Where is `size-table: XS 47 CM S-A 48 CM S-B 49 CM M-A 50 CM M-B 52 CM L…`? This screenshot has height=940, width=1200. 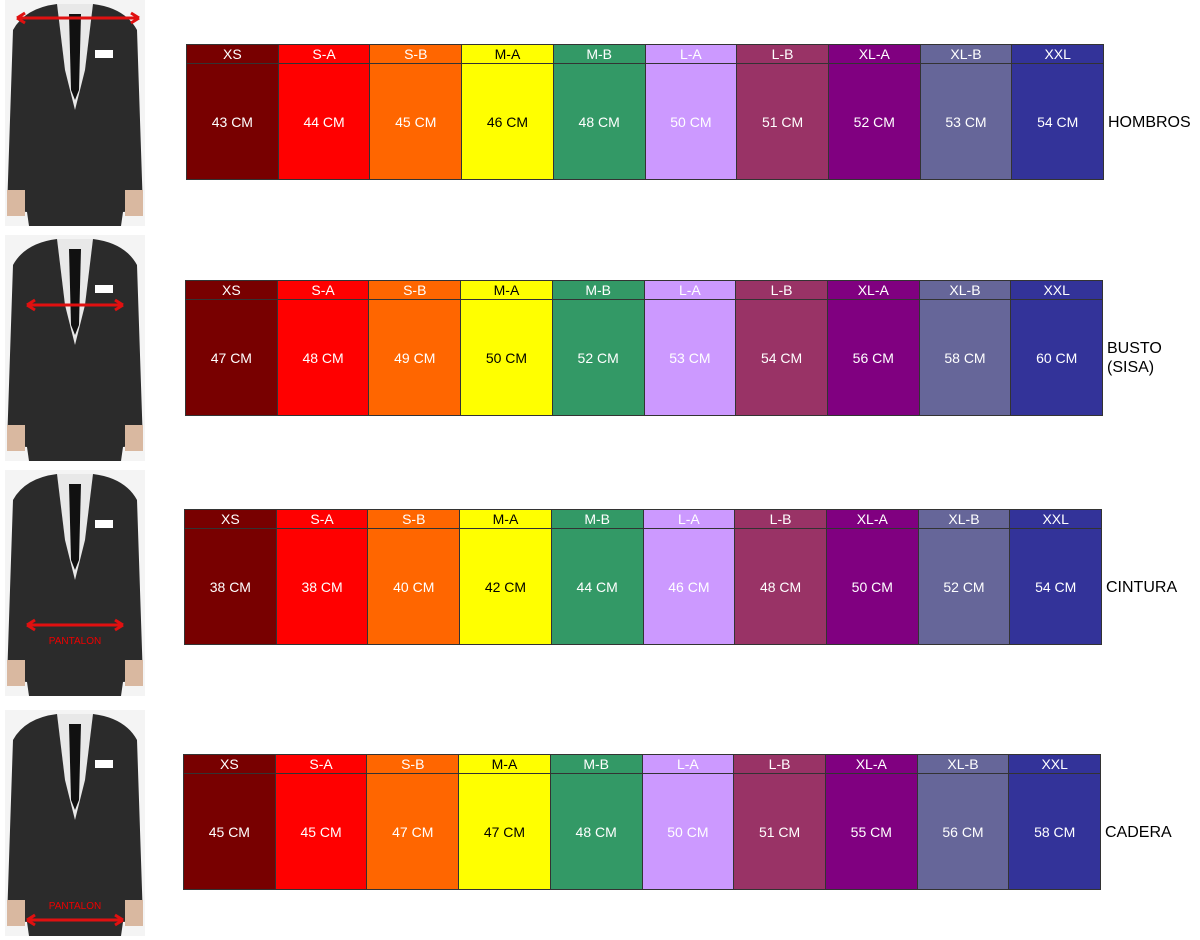 size-table: XS 47 CM S-A 48 CM S-B 49 CM M-A 50 CM M-B 52 CM L… is located at coordinates (644, 348).